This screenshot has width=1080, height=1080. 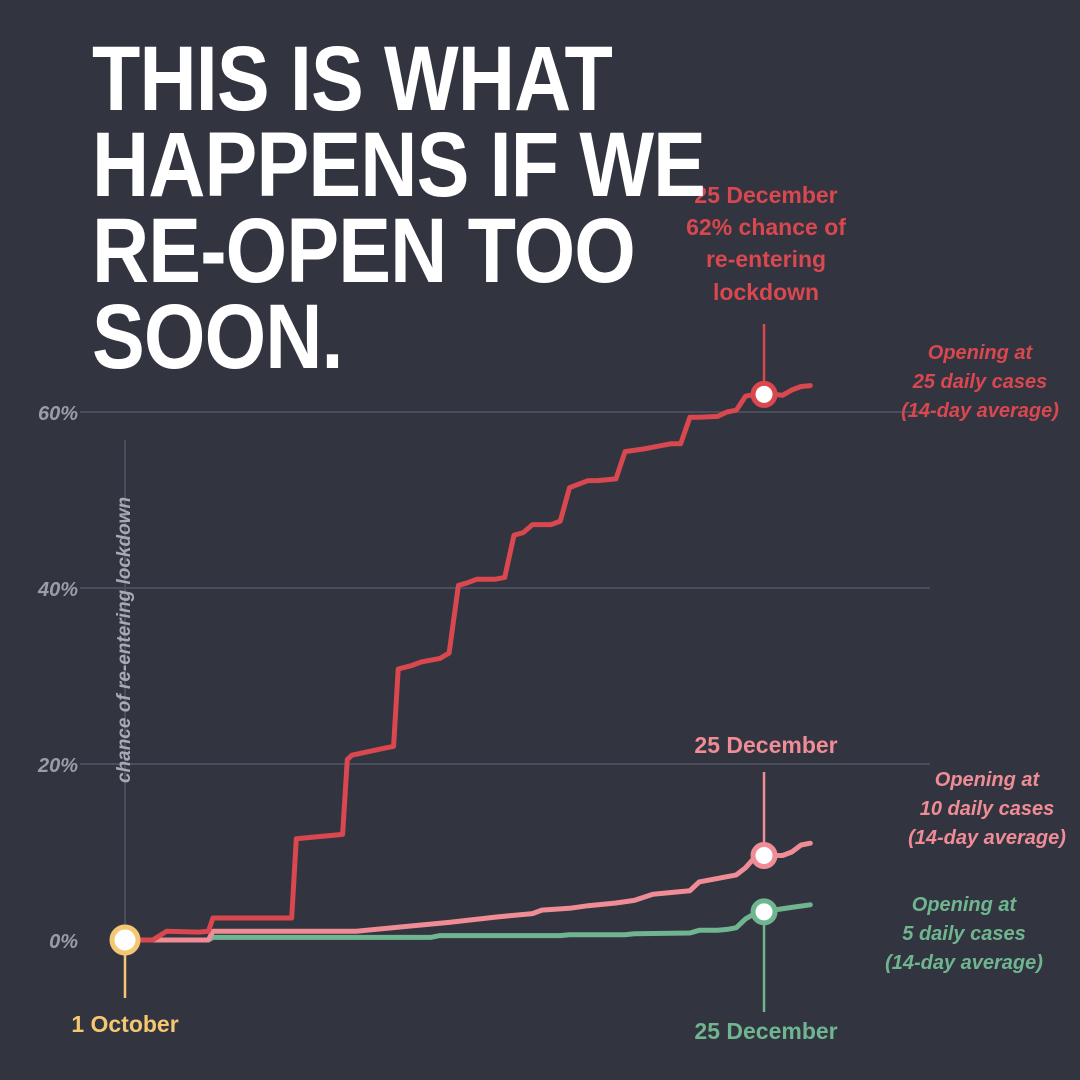 What do you see at coordinates (124, 1024) in the screenshot?
I see `start-marker-label: 1 October` at bounding box center [124, 1024].